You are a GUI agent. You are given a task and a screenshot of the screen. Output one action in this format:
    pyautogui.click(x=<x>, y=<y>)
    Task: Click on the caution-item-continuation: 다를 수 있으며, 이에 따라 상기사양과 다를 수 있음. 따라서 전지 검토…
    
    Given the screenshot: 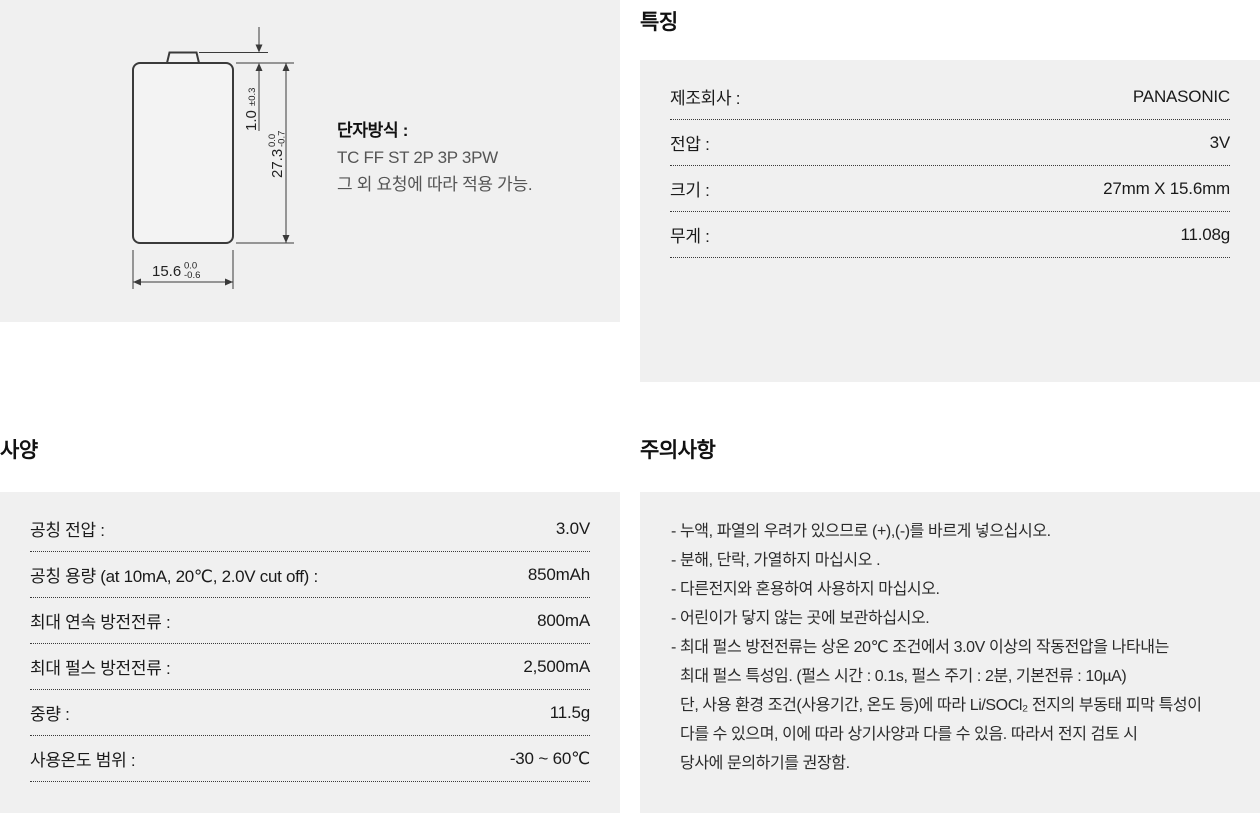 What is the action you would take?
    pyautogui.click(x=909, y=734)
    